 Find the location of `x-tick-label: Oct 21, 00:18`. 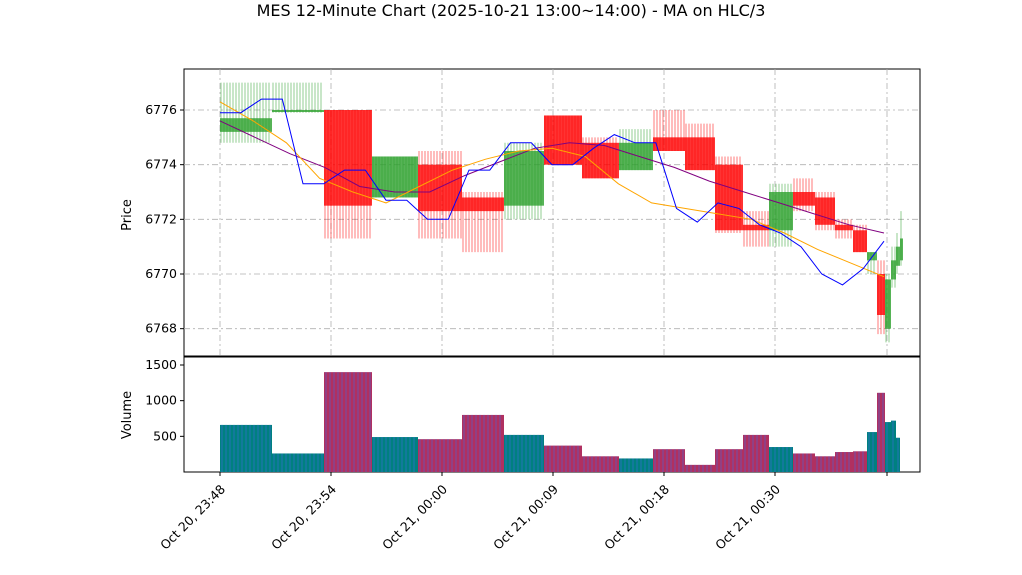

x-tick-label: Oct 21, 00:18 is located at coordinates (636, 516).